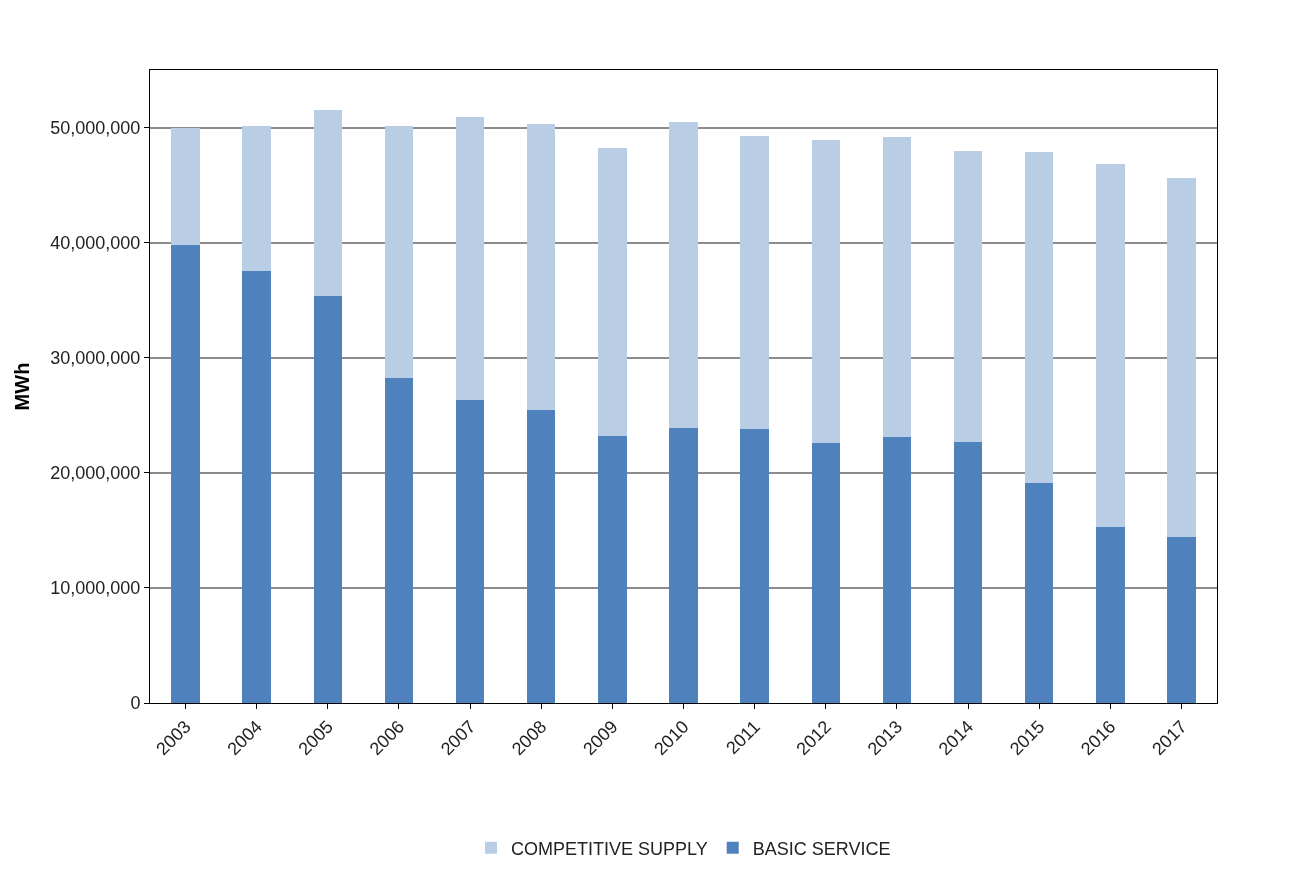 The width and height of the screenshot is (1302, 879). Describe the element at coordinates (95, 358) in the screenshot. I see `y-tick-label: 30,000,000` at that location.